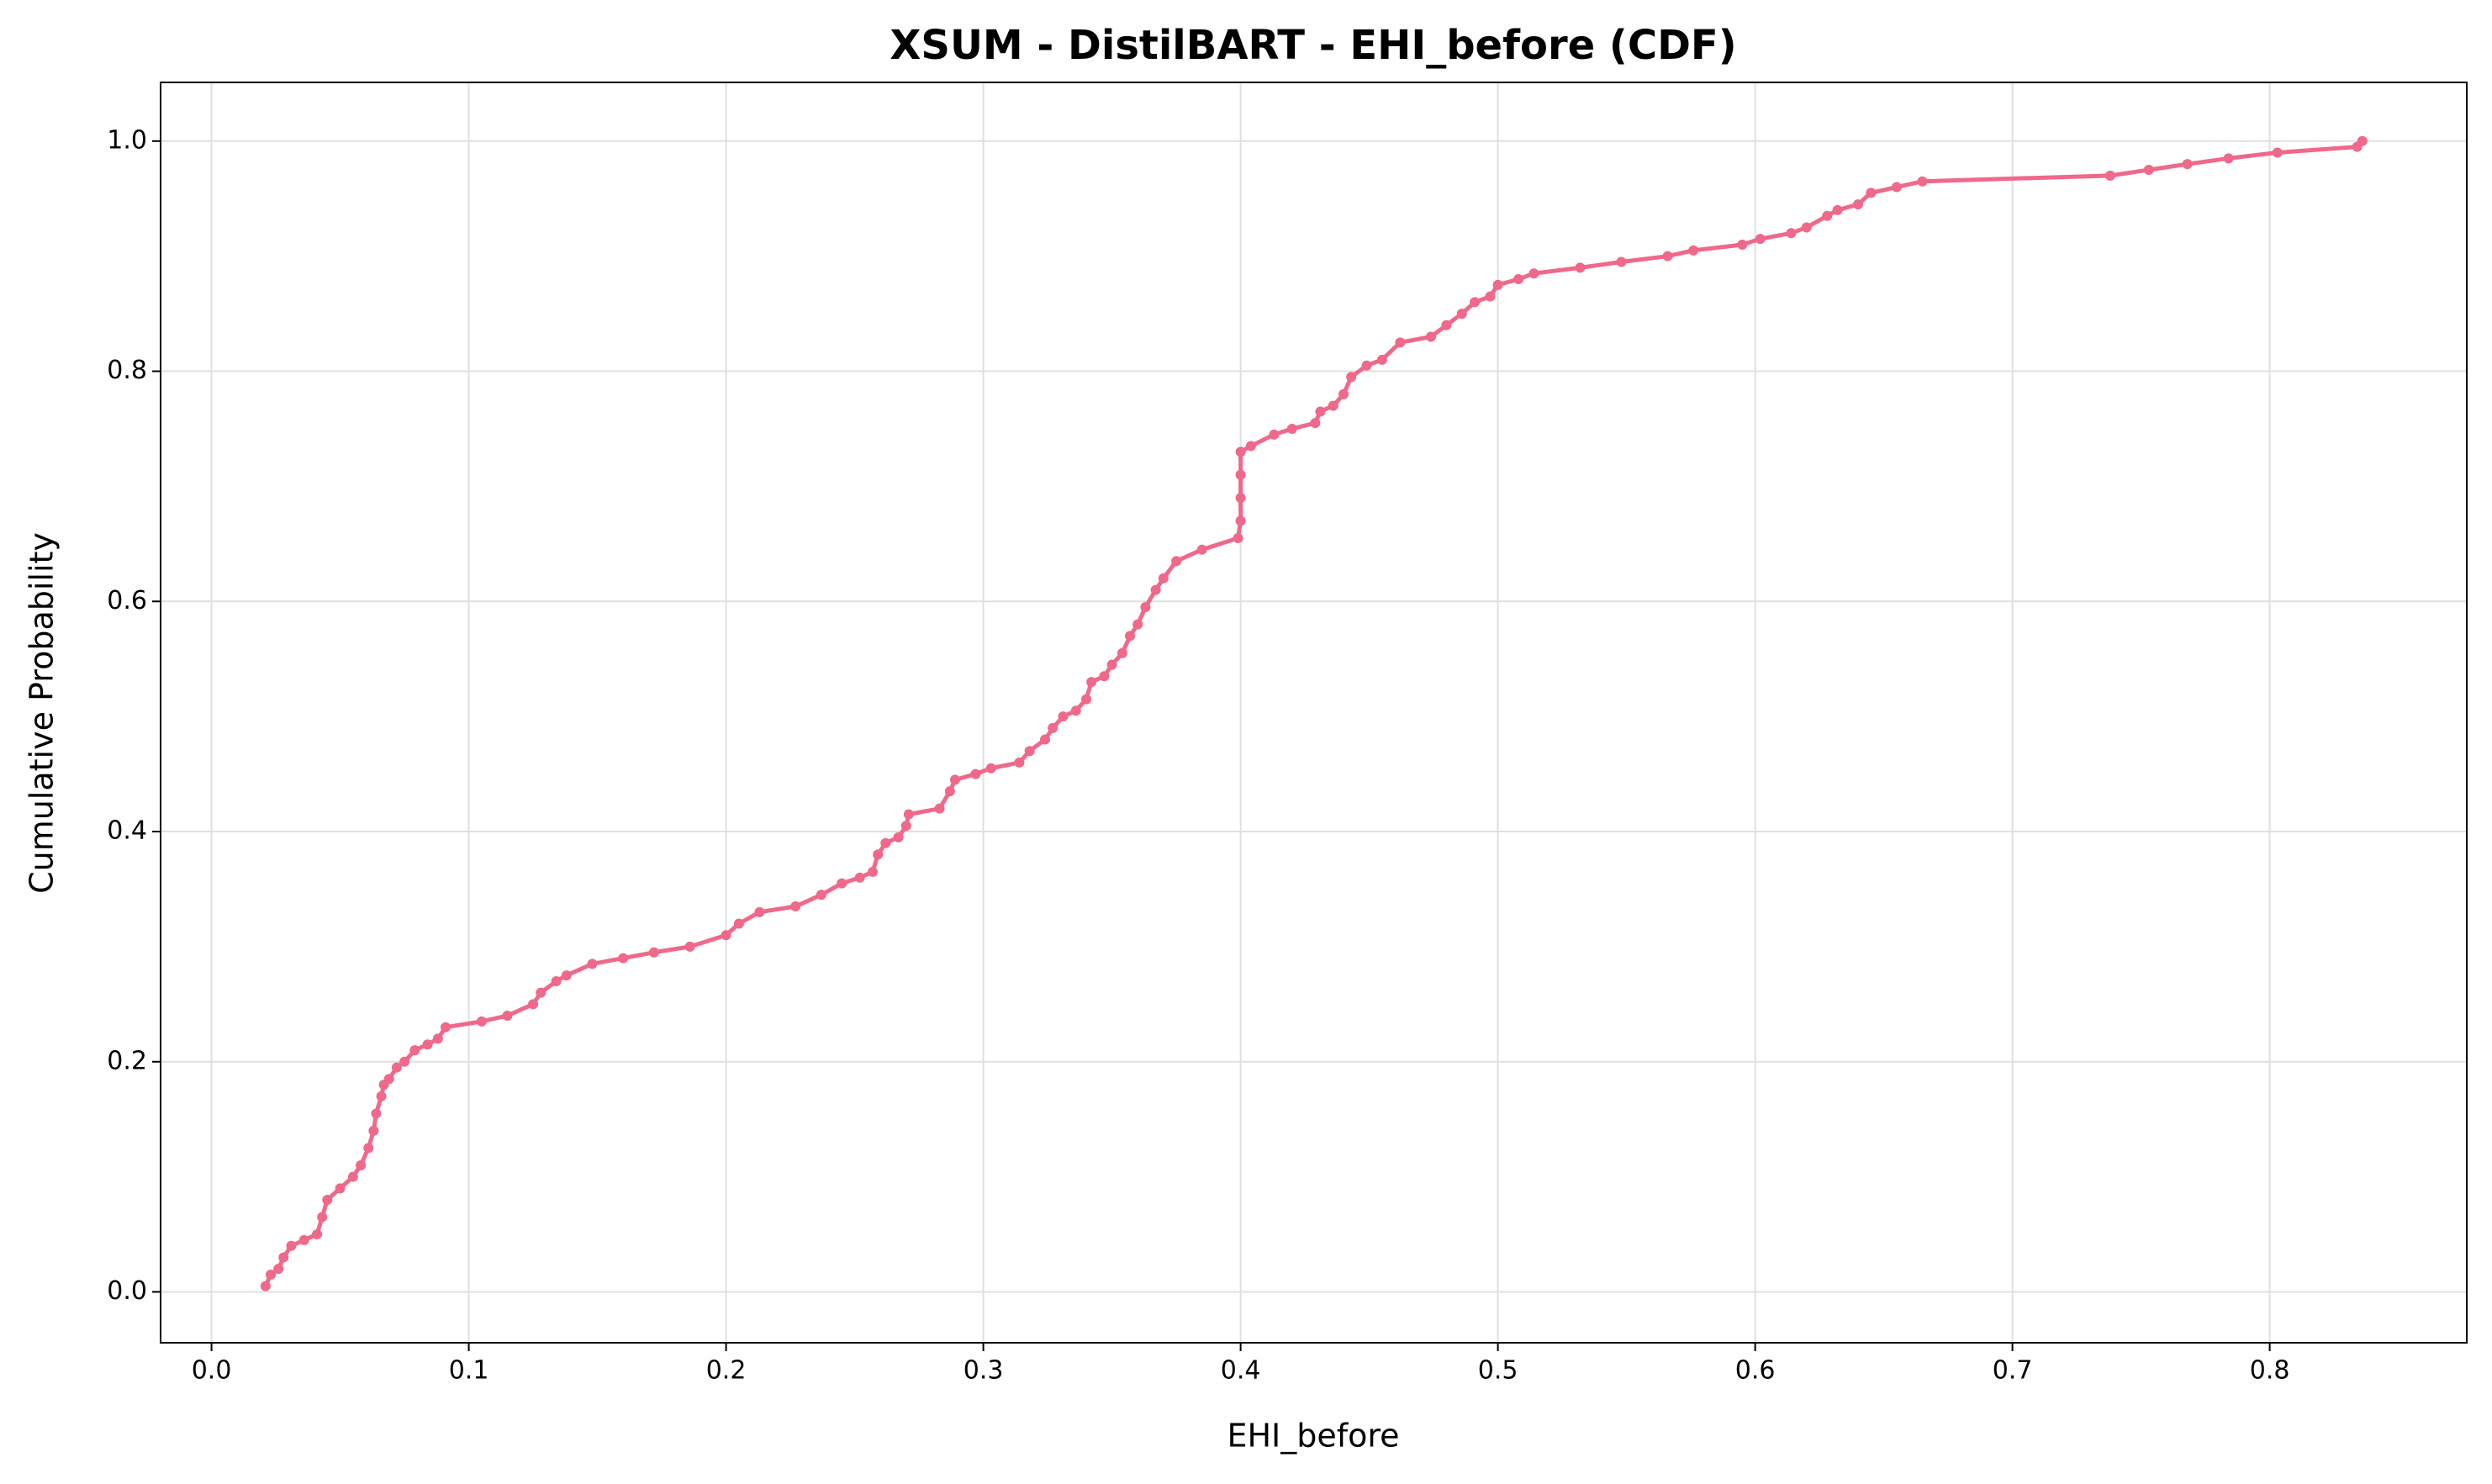  I want to click on x-tick-label: 0.2, so click(726, 1371).